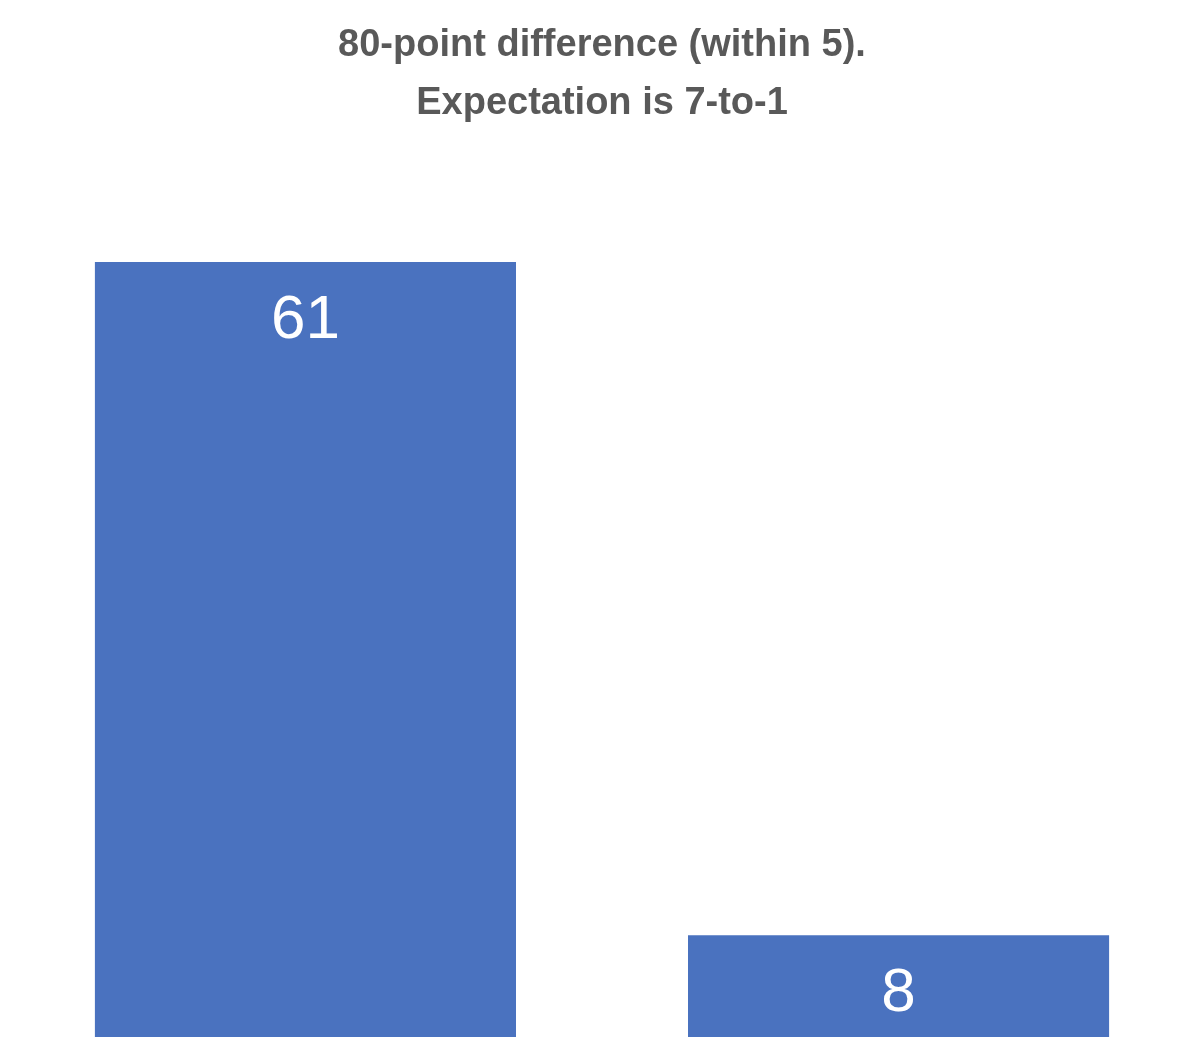 The width and height of the screenshot is (1204, 1052). What do you see at coordinates (602, 72) in the screenshot?
I see `chart-title: 80-point difference (within 5). Expectation is 7-to-1` at bounding box center [602, 72].